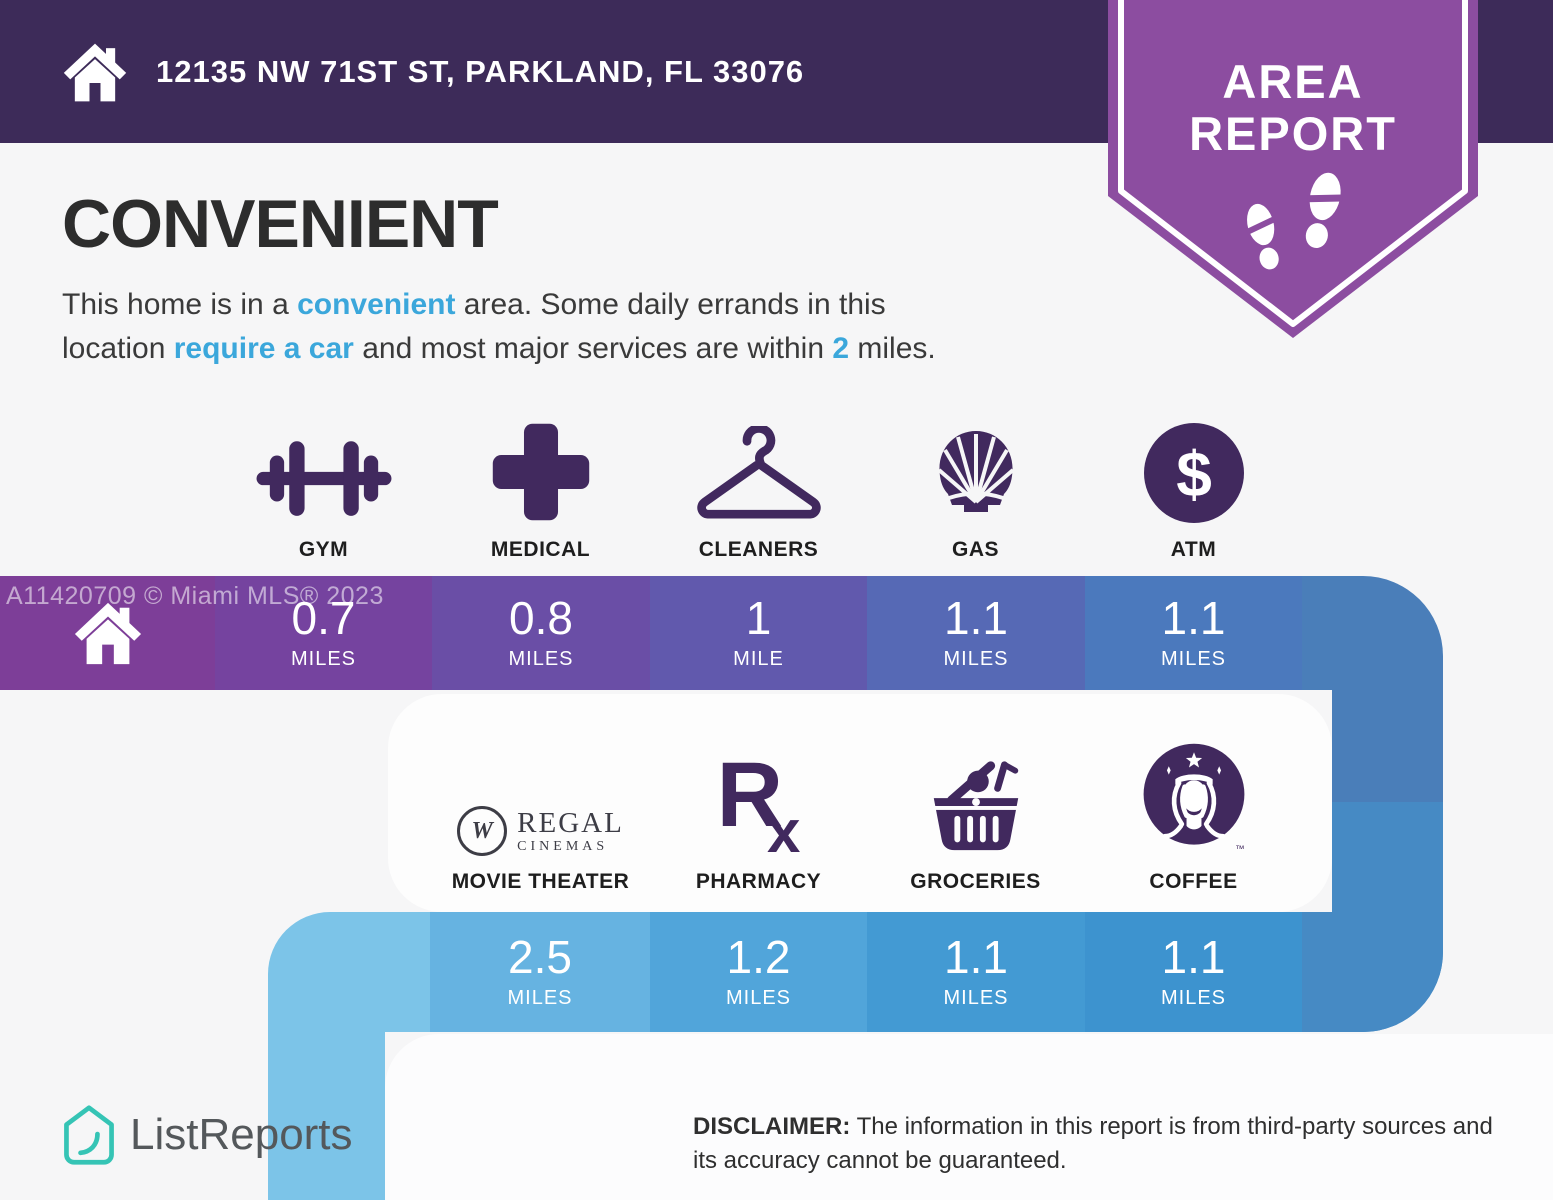 This screenshot has height=1200, width=1553. I want to click on hanger-icon, so click(758, 472).